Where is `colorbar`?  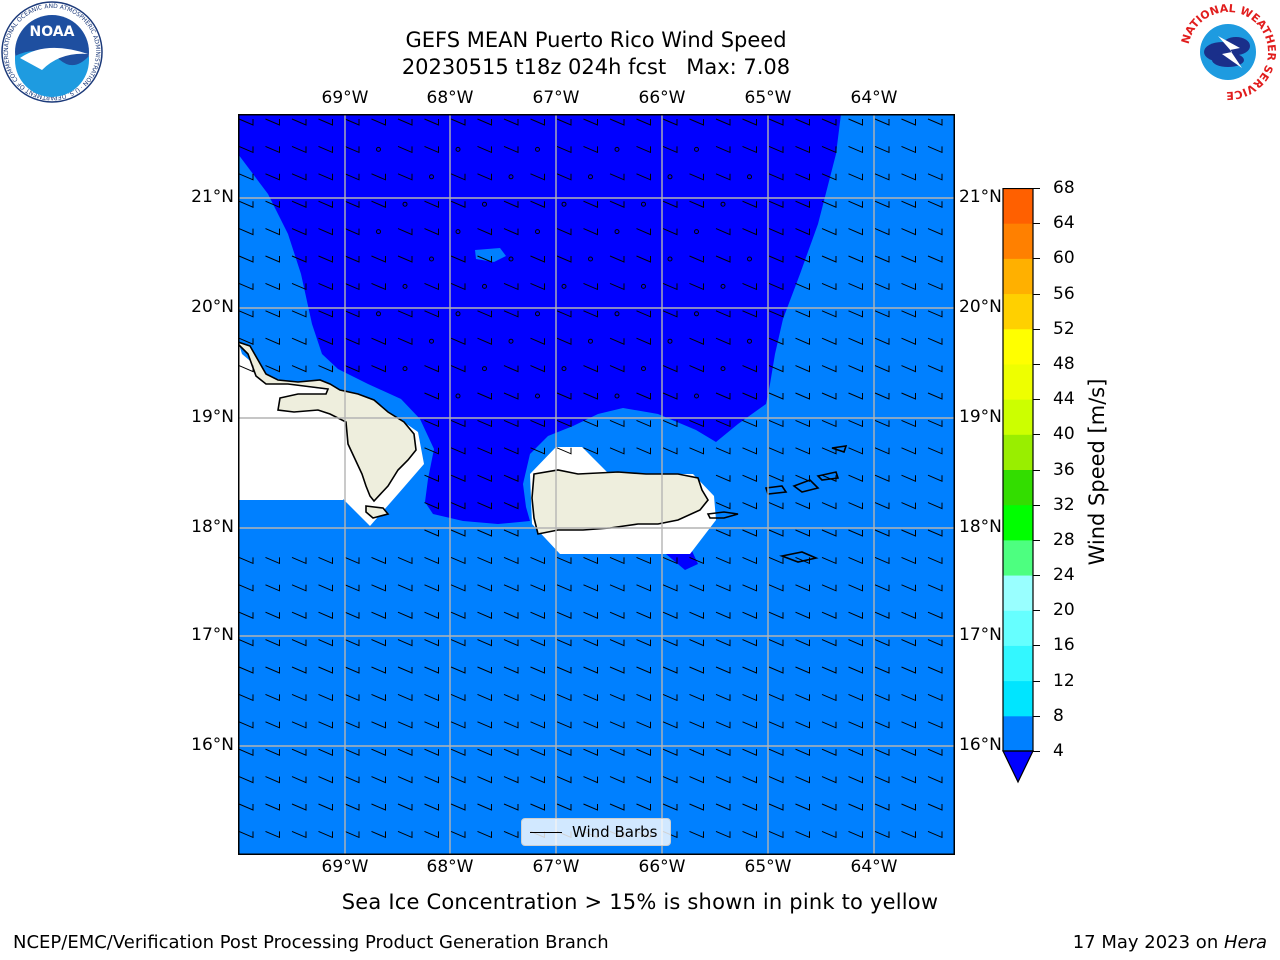 colorbar is located at coordinates (1019, 487).